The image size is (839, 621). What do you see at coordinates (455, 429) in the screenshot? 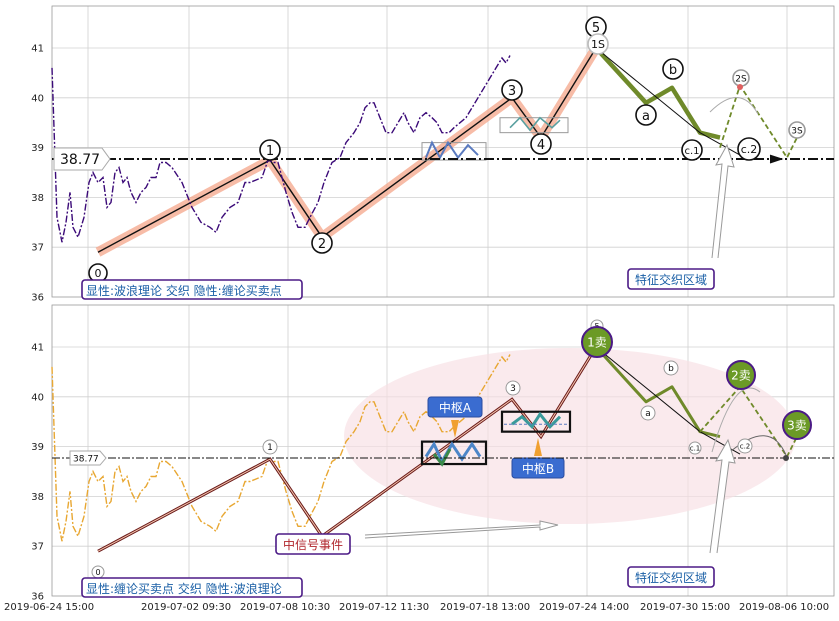
I see `center-arrow-a` at bounding box center [455, 429].